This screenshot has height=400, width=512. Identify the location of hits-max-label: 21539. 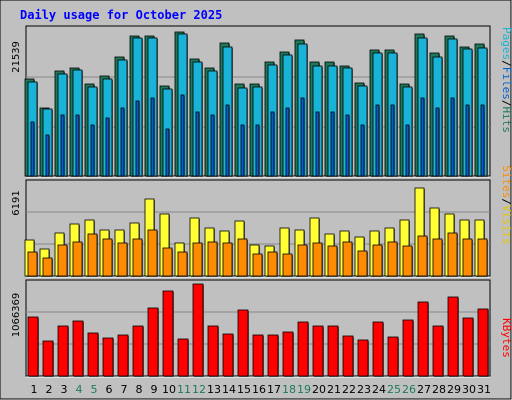
(16, 57).